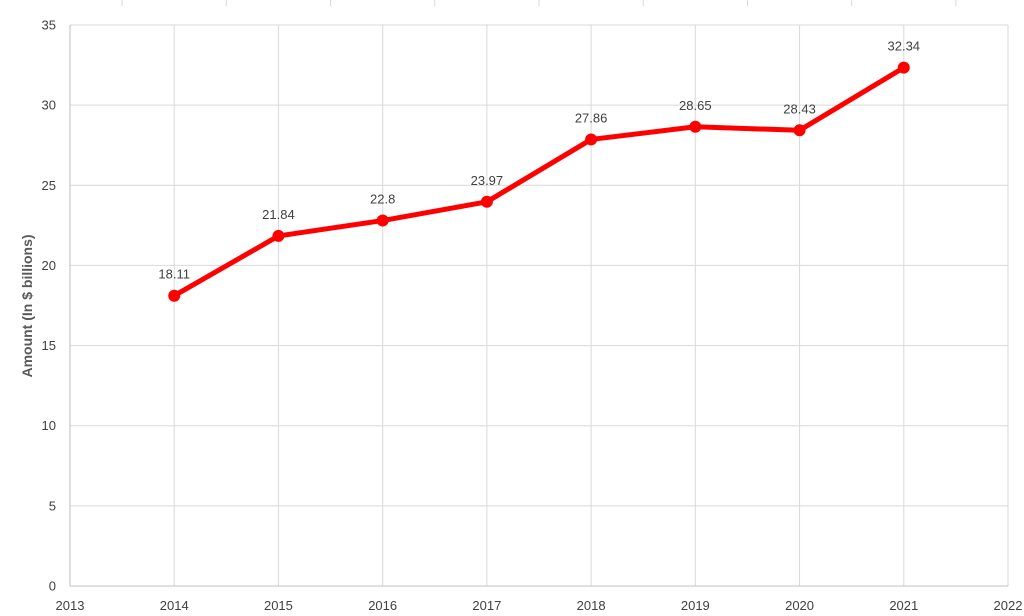 The width and height of the screenshot is (1024, 616). What do you see at coordinates (49, 25) in the screenshot?
I see `y-tick-label-35: 35` at bounding box center [49, 25].